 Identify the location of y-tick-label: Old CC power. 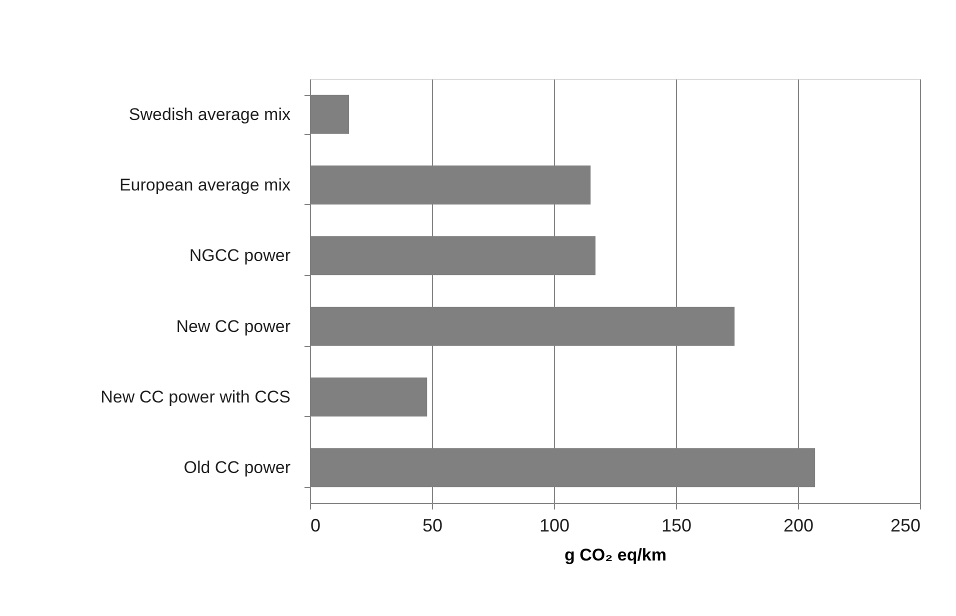
(237, 468).